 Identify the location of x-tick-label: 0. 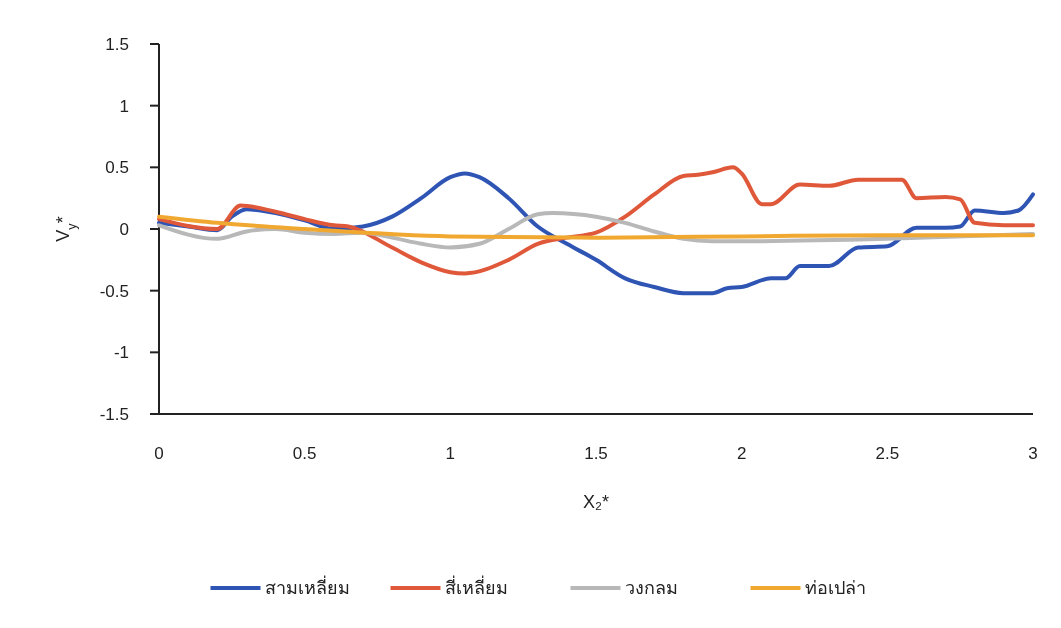
(159, 453).